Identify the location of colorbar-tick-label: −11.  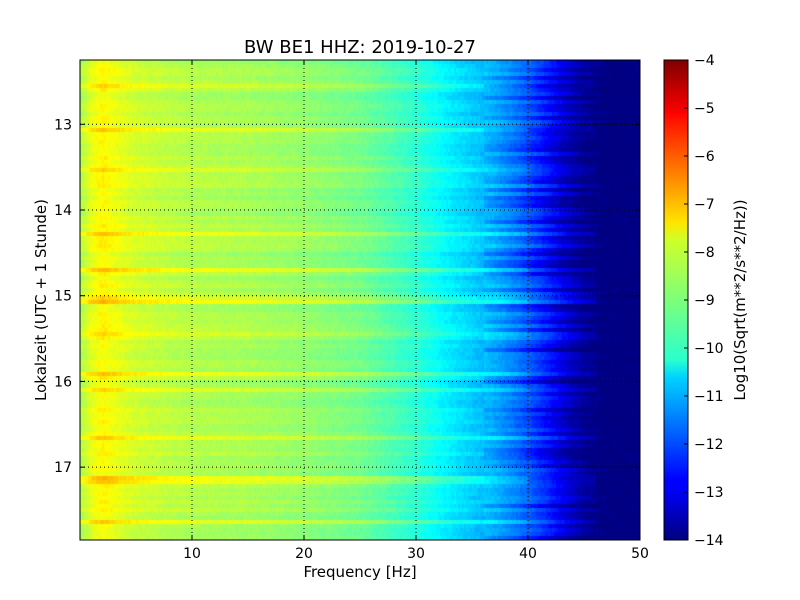
(709, 397).